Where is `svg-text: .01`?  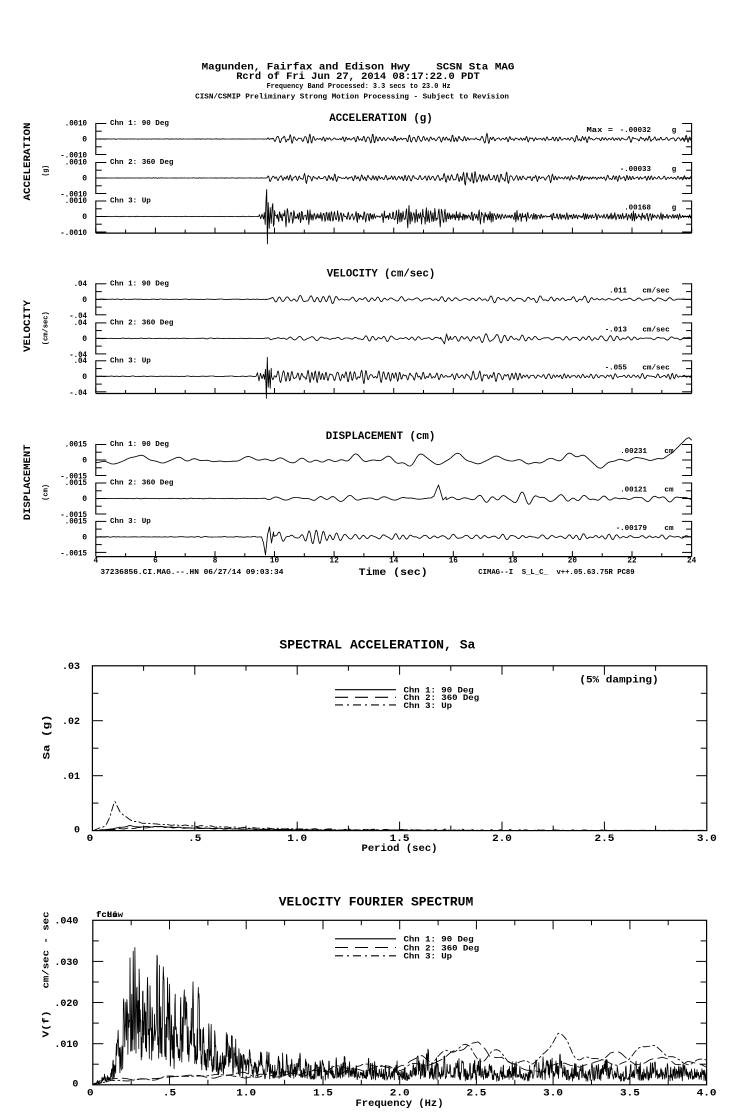
svg-text: .01 is located at coordinates (71, 777).